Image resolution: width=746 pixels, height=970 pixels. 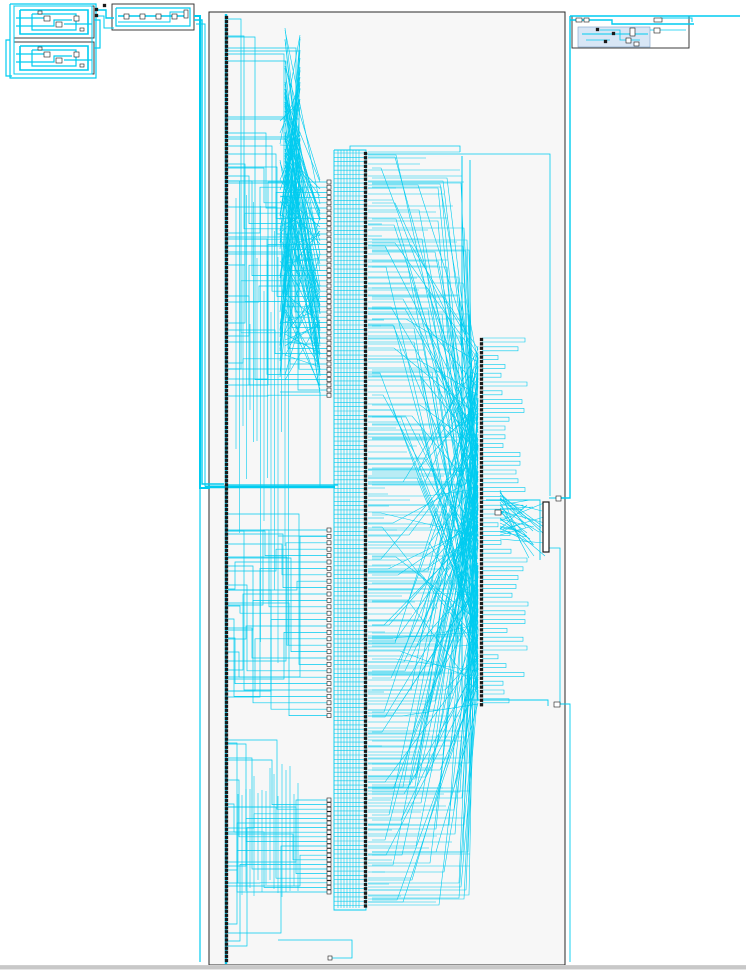 I want to click on horizontal-scrollbar, so click(x=373, y=967).